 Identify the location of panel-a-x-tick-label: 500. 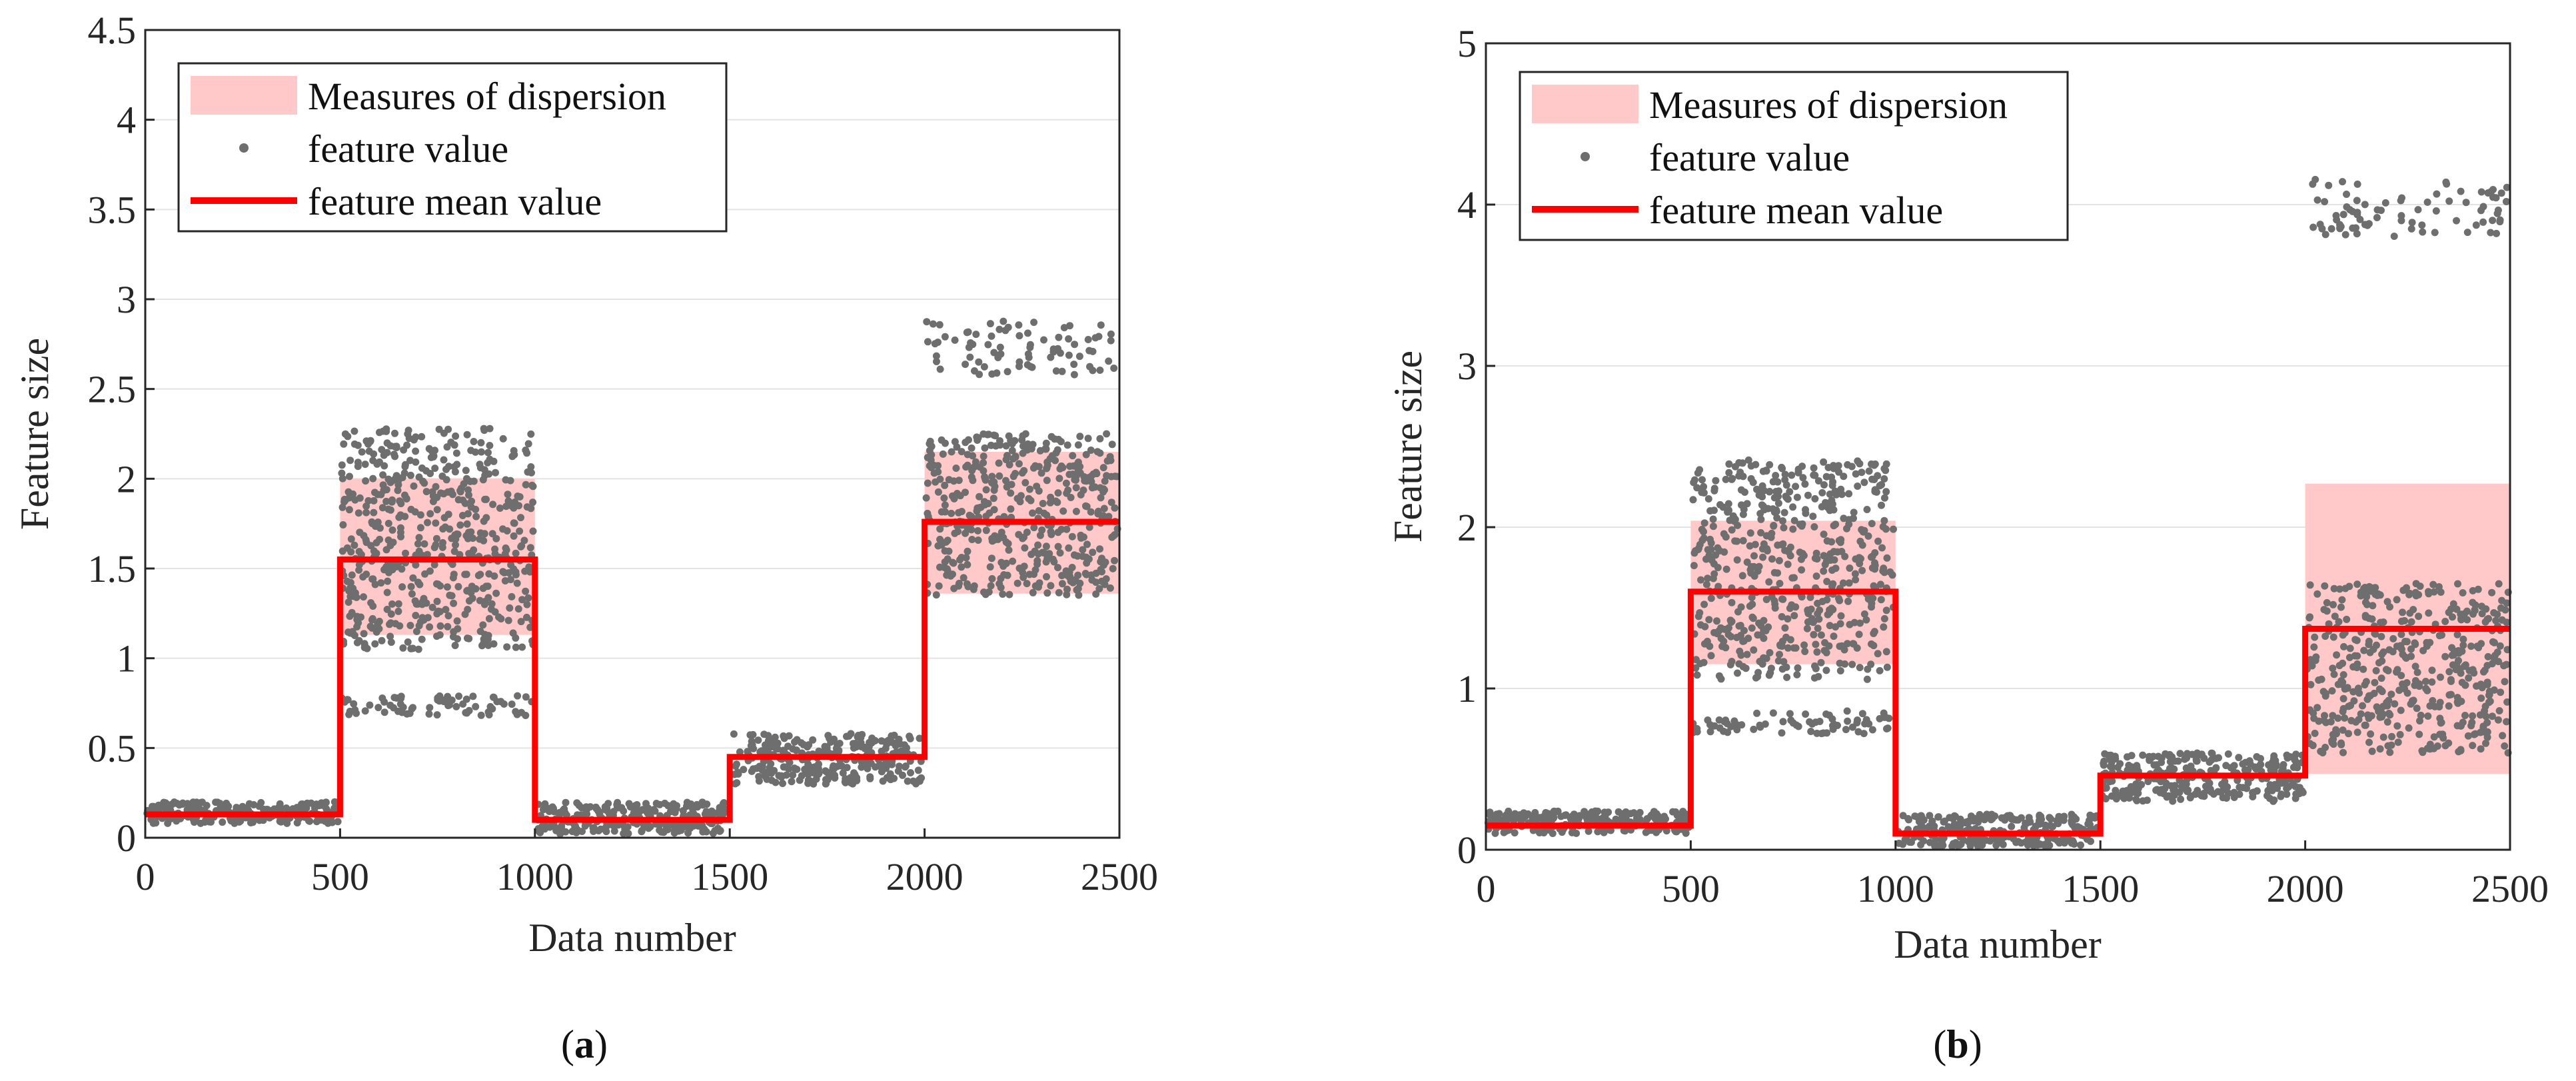
(340, 876).